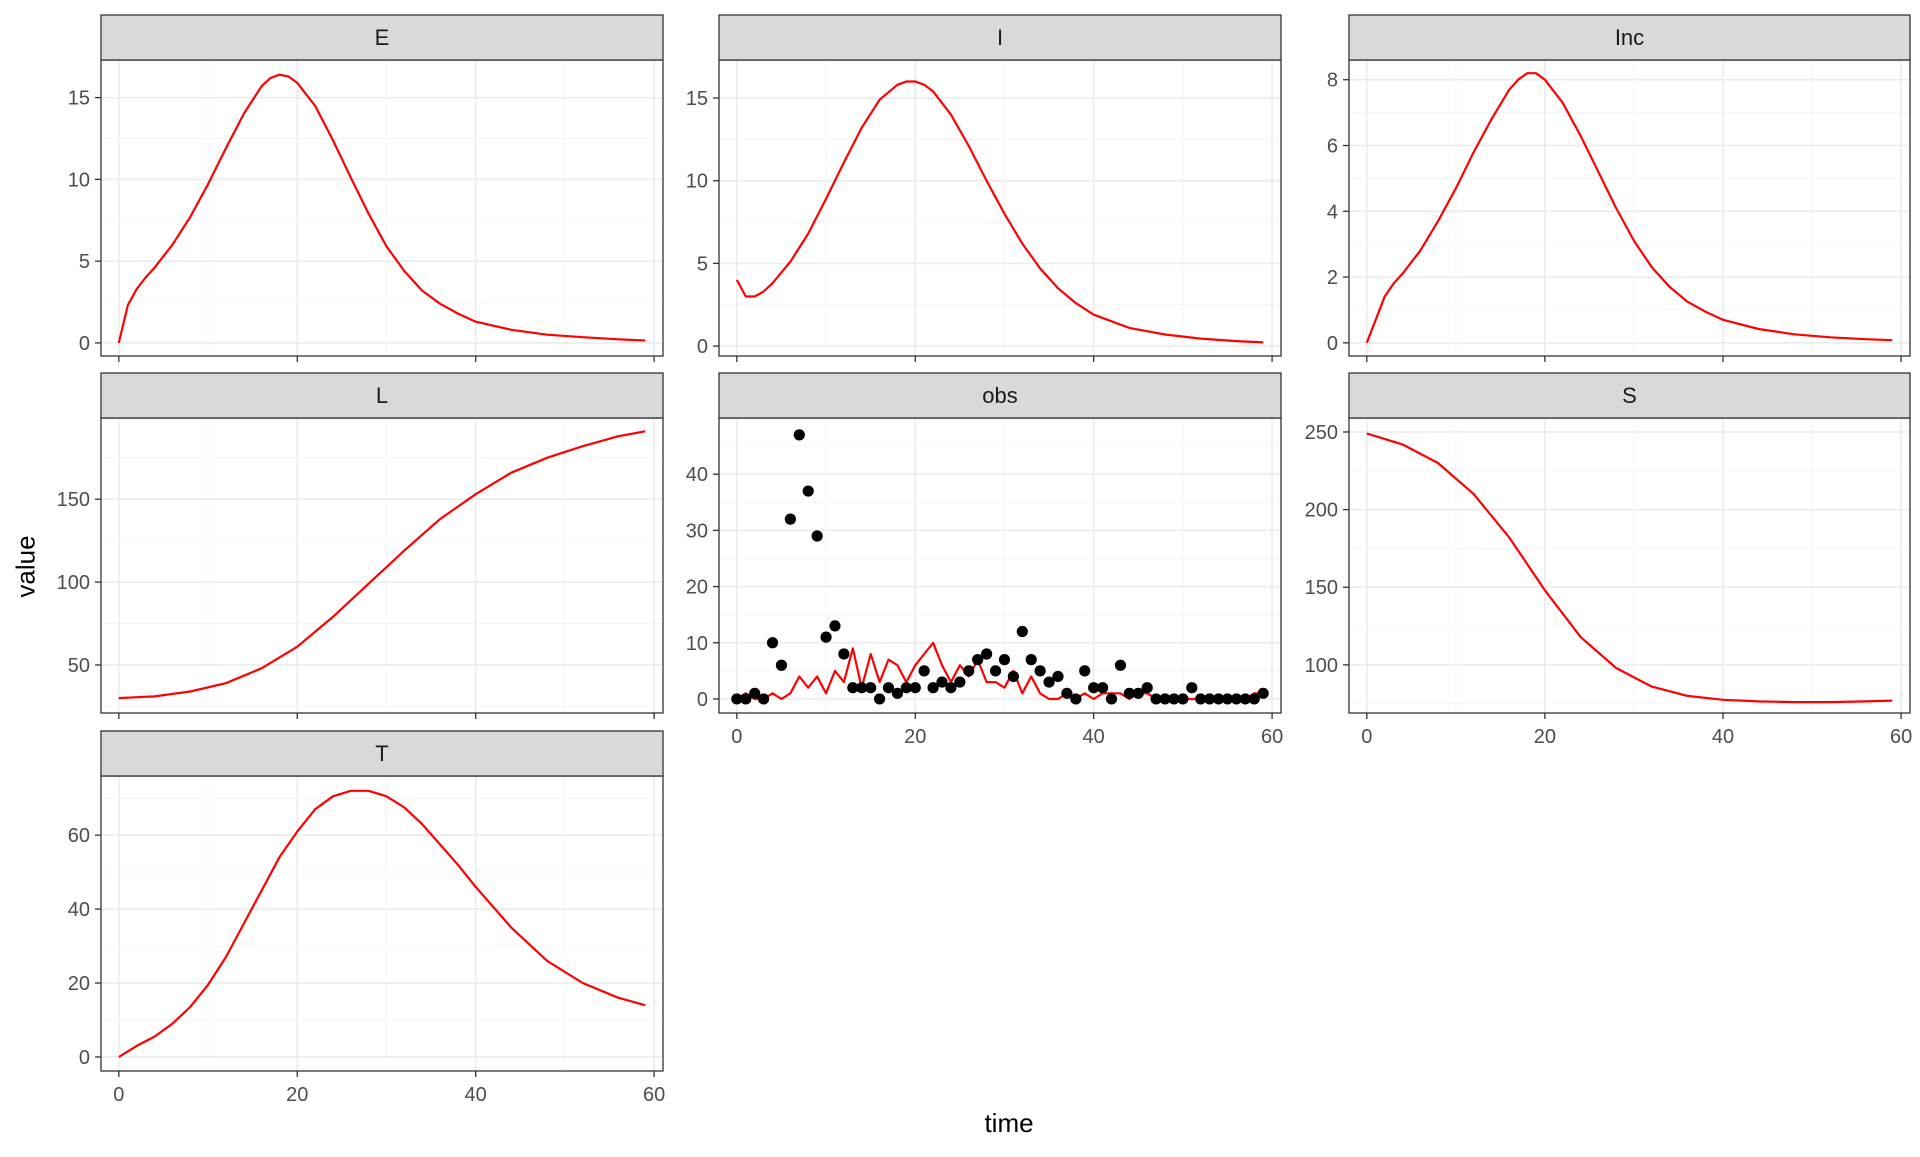 This screenshot has width=1920, height=1157. I want to click on series-line-S, so click(1629, 568).